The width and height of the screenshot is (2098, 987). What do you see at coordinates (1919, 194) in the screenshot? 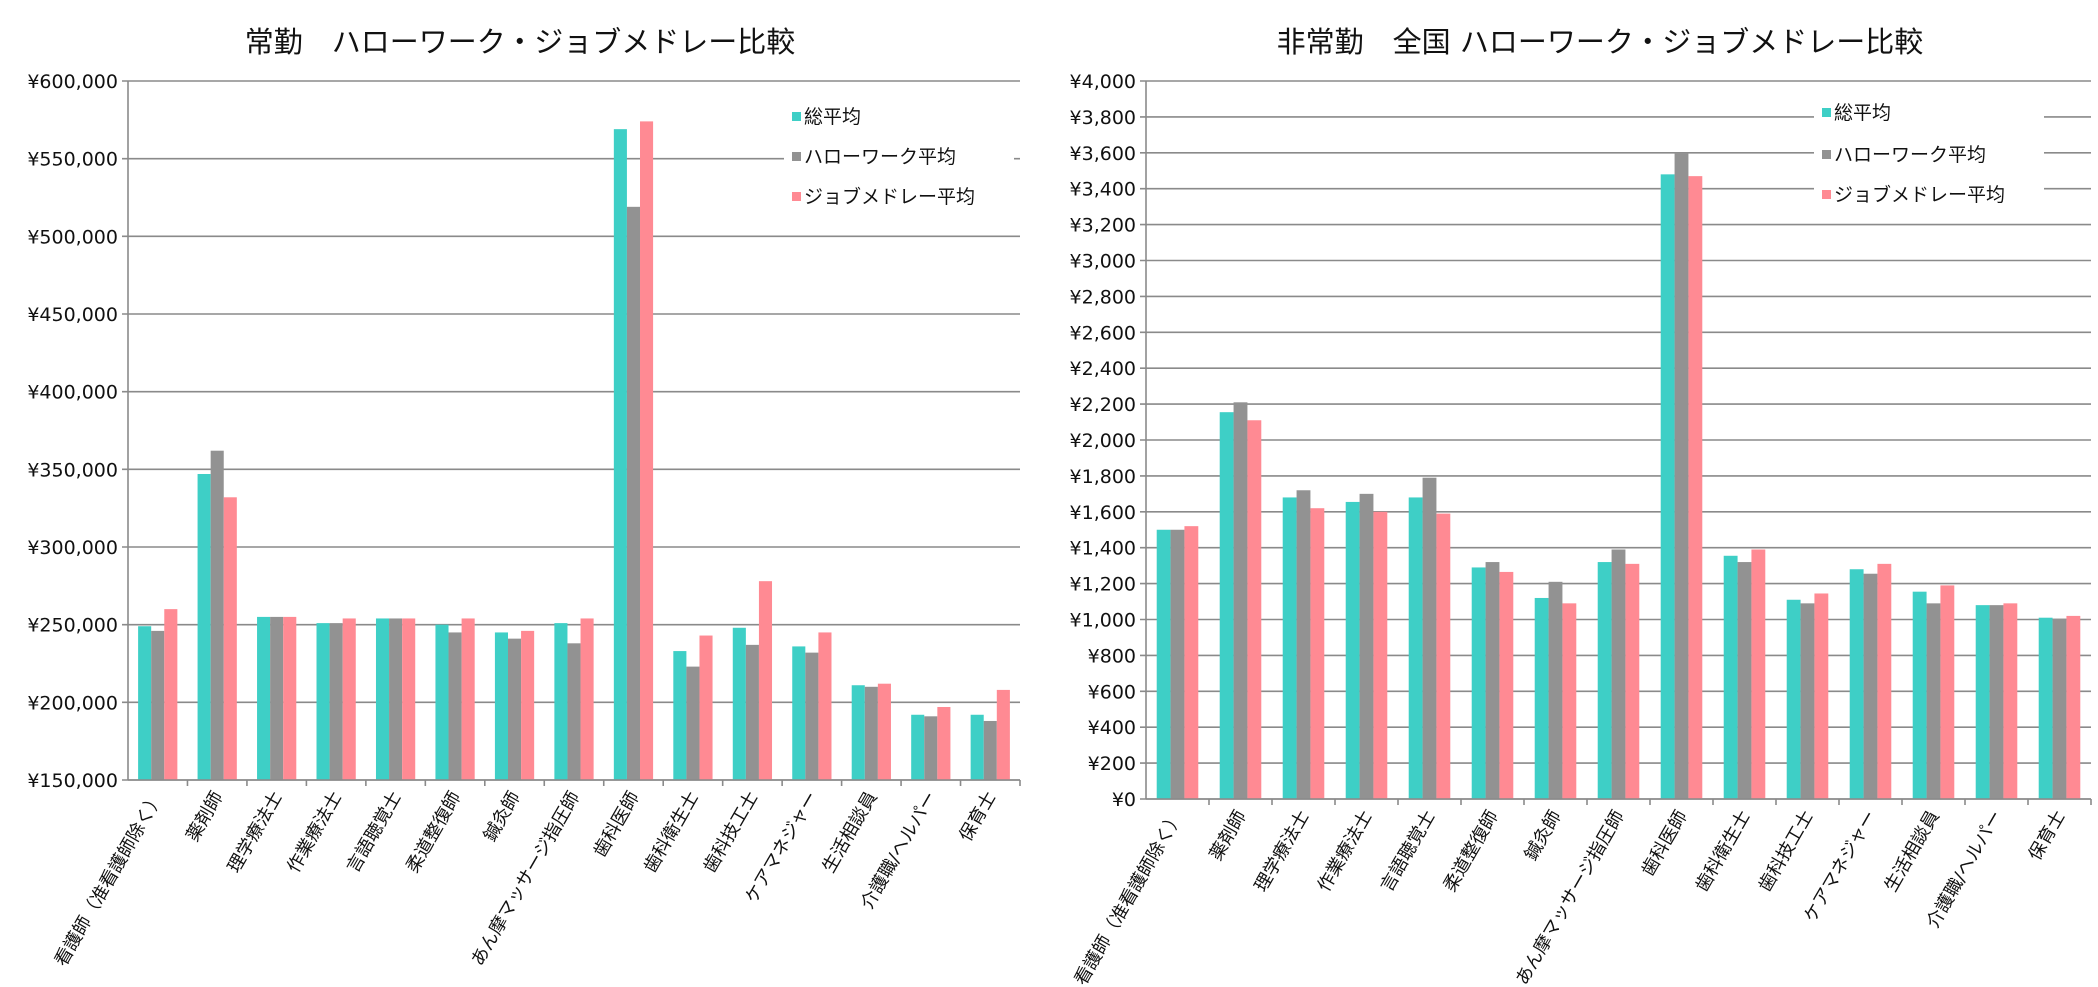
I see `legend-label: ジョブメドレー平均` at bounding box center [1919, 194].